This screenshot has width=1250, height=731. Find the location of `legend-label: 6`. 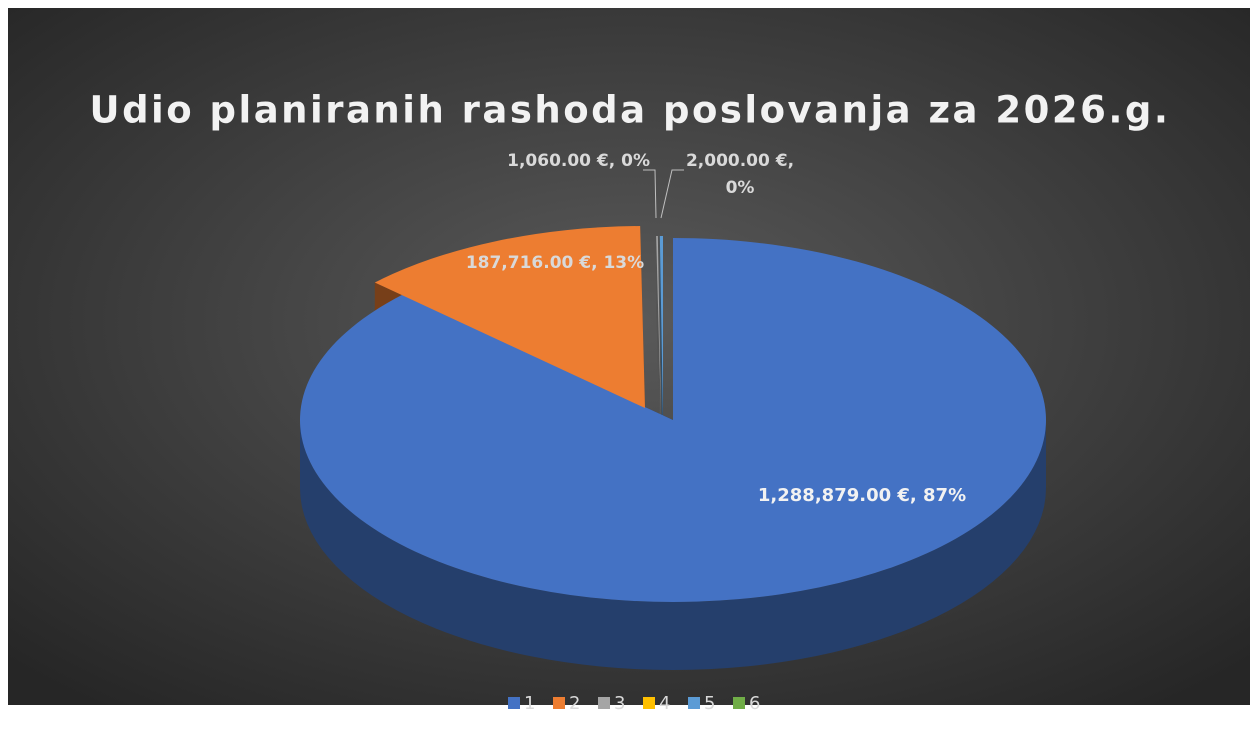

legend-label: 6 is located at coordinates (754, 703).